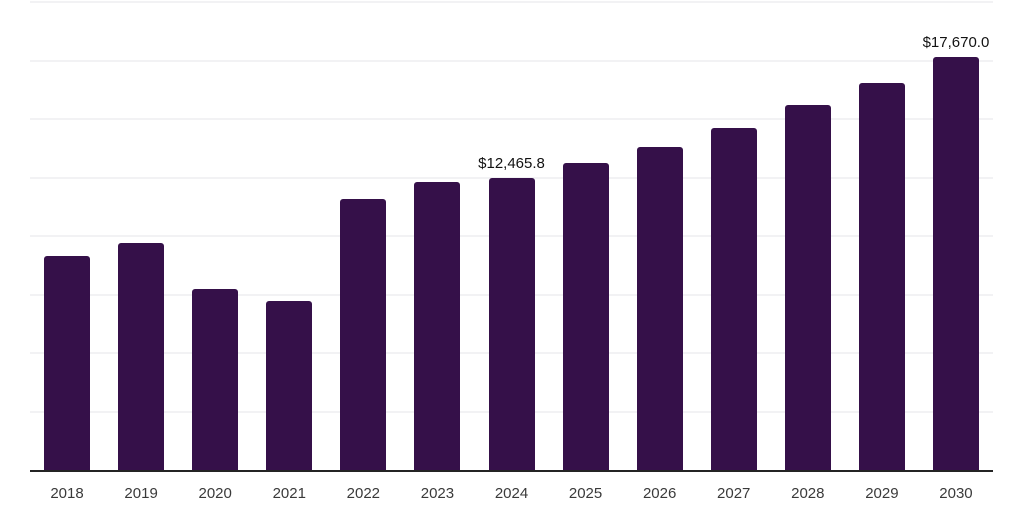 Image resolution: width=1024 pixels, height=512 pixels. What do you see at coordinates (956, 493) in the screenshot?
I see `x-tick-2030: 2030` at bounding box center [956, 493].